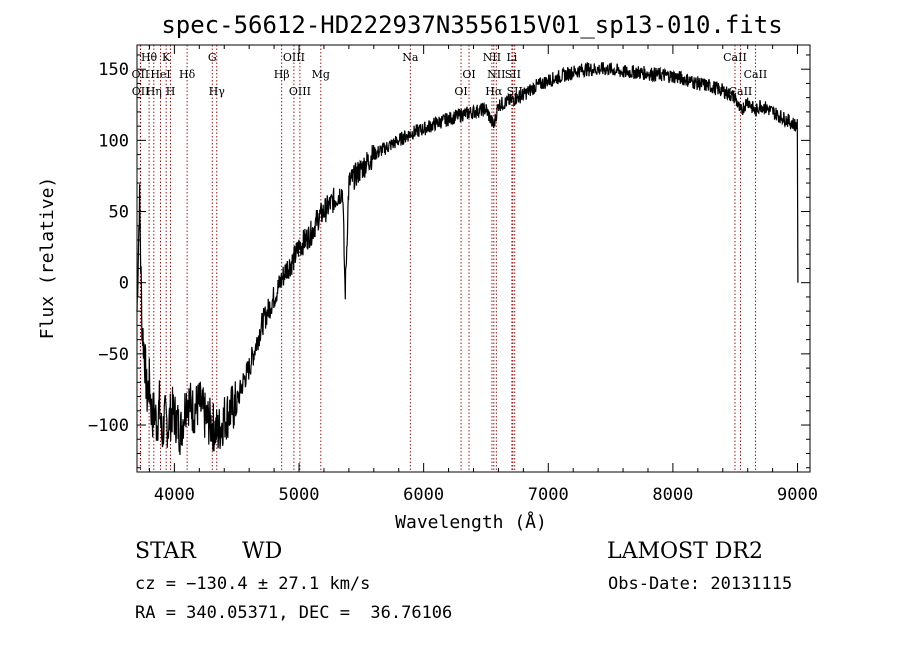 This screenshot has width=900, height=649. What do you see at coordinates (321, 74) in the screenshot?
I see `spectral-marker-label: Mg` at bounding box center [321, 74].